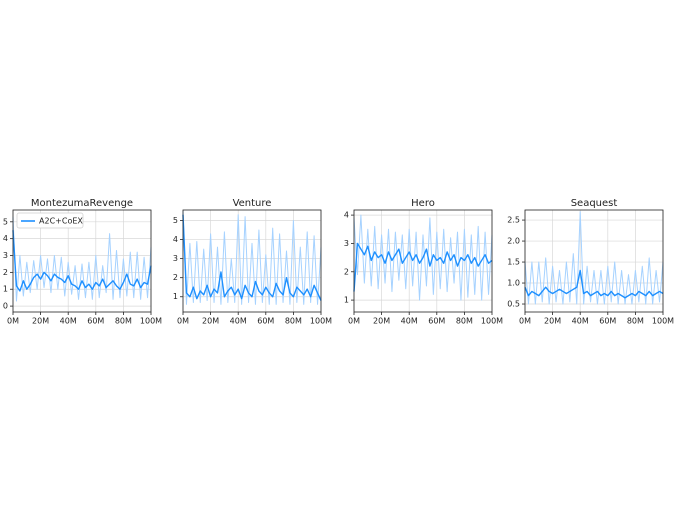  I want to click on subplot-title: MontezumaRevenge, so click(82, 203).